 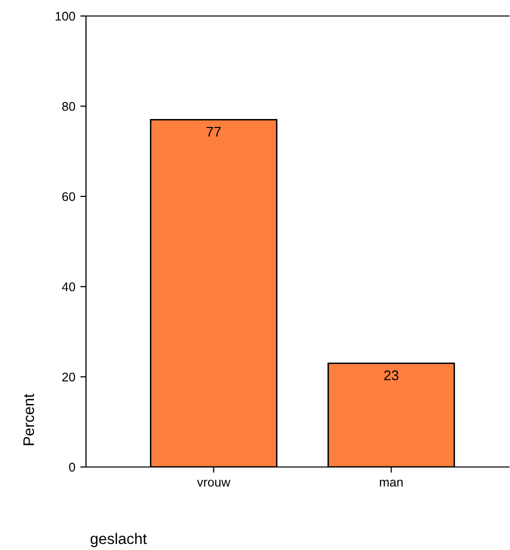 I want to click on y-tick-label: 80, so click(x=69, y=106).